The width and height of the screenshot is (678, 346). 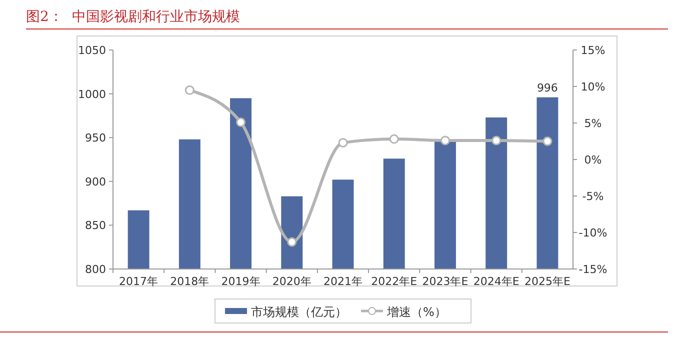 I want to click on x-tick-label: 2020年, so click(x=292, y=281).